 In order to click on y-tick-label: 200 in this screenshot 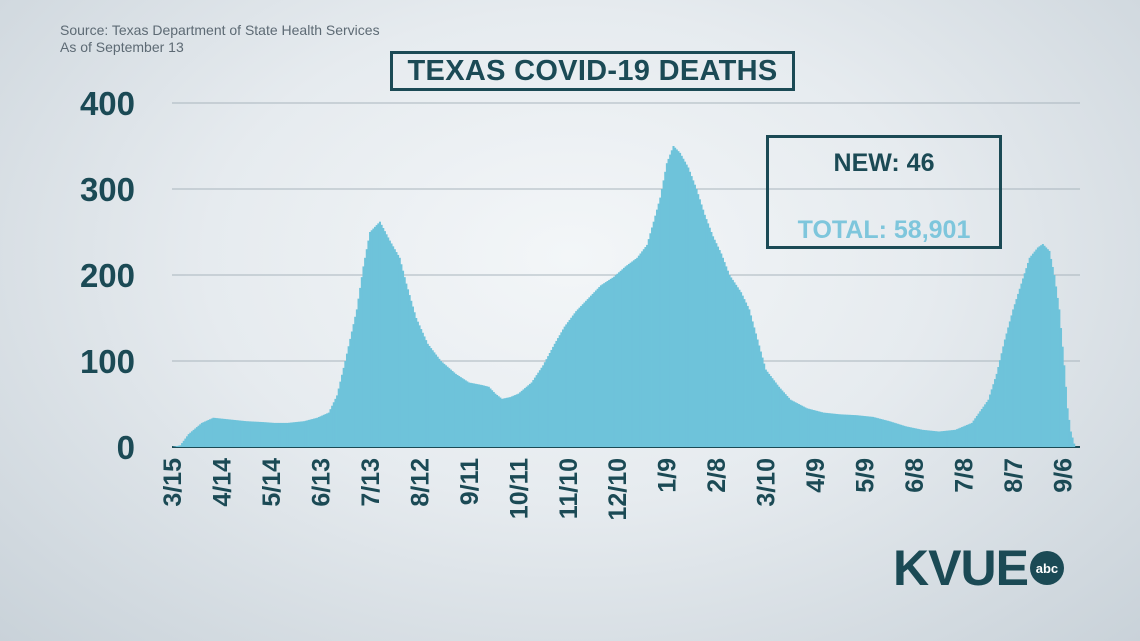, I will do `click(107, 275)`.